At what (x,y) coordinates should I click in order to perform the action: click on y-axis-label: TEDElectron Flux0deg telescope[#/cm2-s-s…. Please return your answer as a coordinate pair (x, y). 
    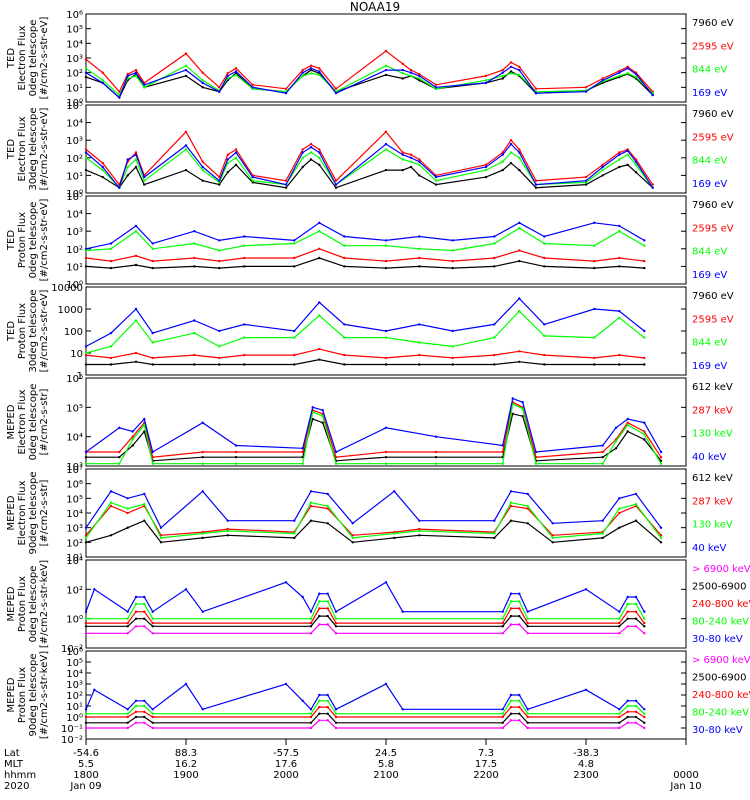
    Looking at the image, I should click on (28, 58).